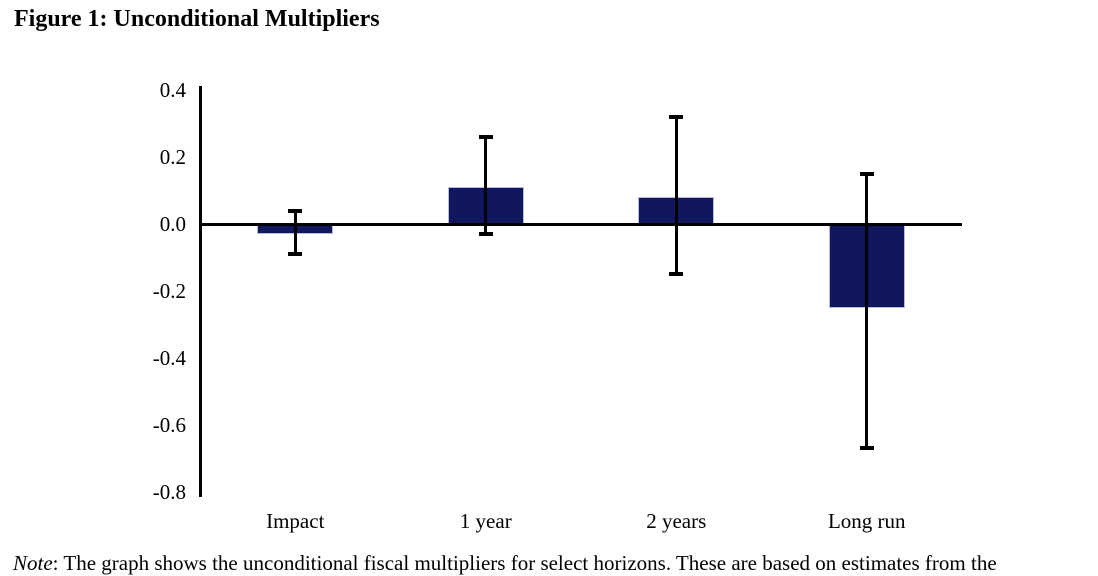 This screenshot has height=576, width=1098. I want to click on x-category-label: Impact, so click(295, 521).